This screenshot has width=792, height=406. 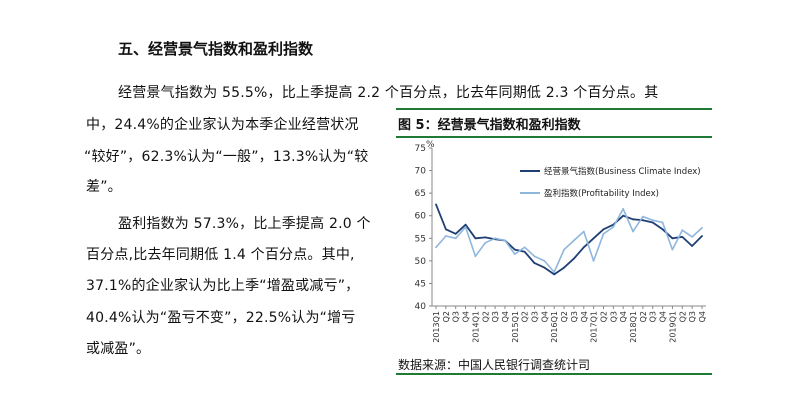 I want to click on series-line-profitability, so click(x=569, y=240).